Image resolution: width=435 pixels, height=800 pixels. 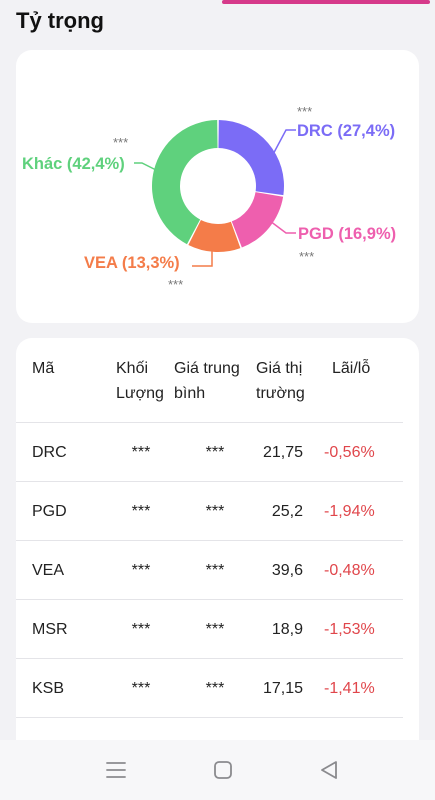 I want to click on market-price-cell: 17,15, so click(x=282, y=688).